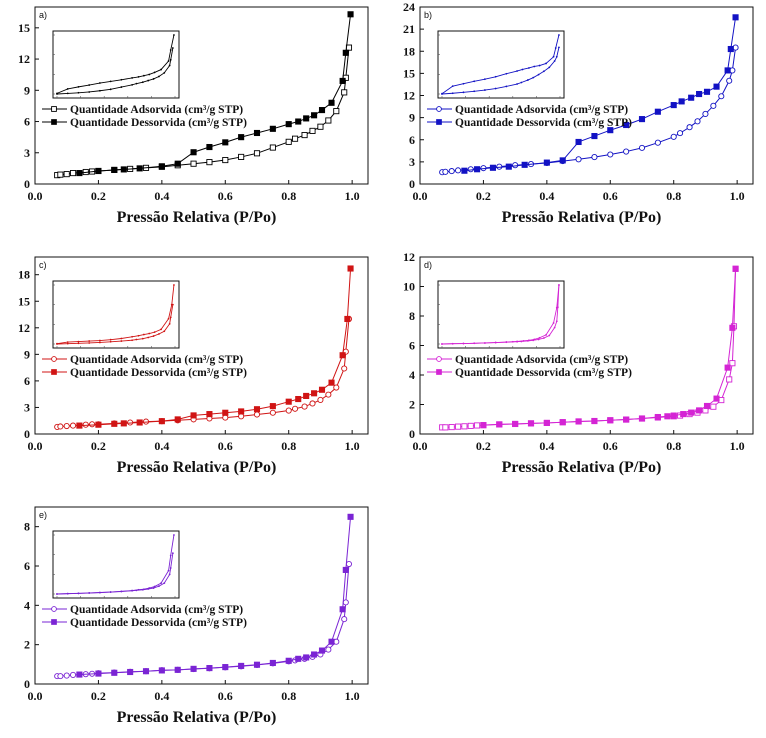  Describe the element at coordinates (158, 373) in the screenshot. I see `legend-label: Quantidade Dessorvida (cm³/g STP)` at that location.